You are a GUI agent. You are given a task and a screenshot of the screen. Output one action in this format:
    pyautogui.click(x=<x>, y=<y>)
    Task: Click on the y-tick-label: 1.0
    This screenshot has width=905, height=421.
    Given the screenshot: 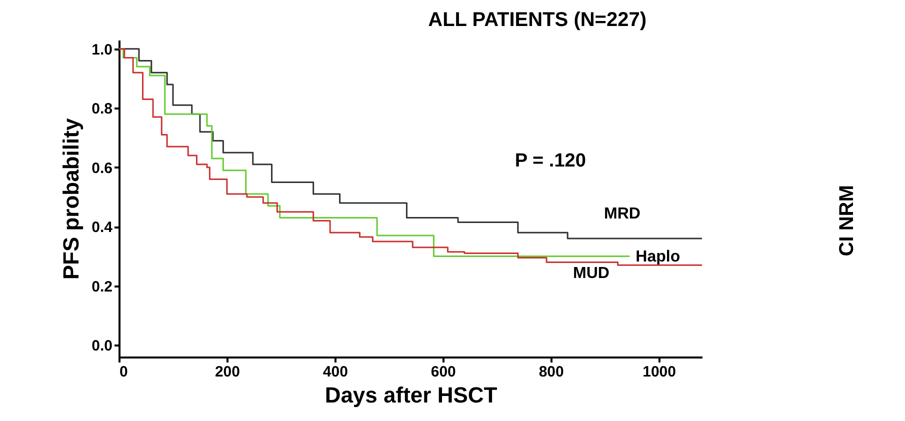 What is the action you would take?
    pyautogui.click(x=102, y=49)
    